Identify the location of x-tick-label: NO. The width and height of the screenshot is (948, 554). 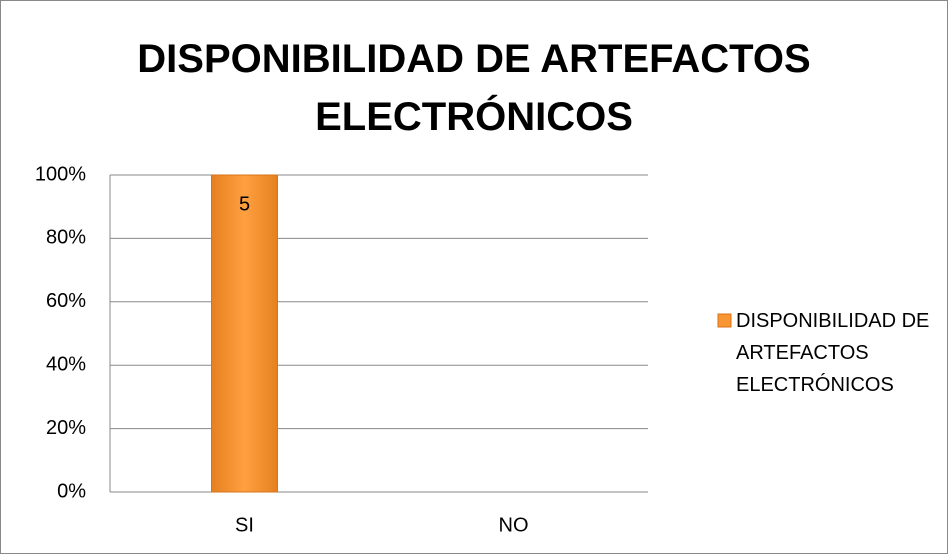
(514, 525).